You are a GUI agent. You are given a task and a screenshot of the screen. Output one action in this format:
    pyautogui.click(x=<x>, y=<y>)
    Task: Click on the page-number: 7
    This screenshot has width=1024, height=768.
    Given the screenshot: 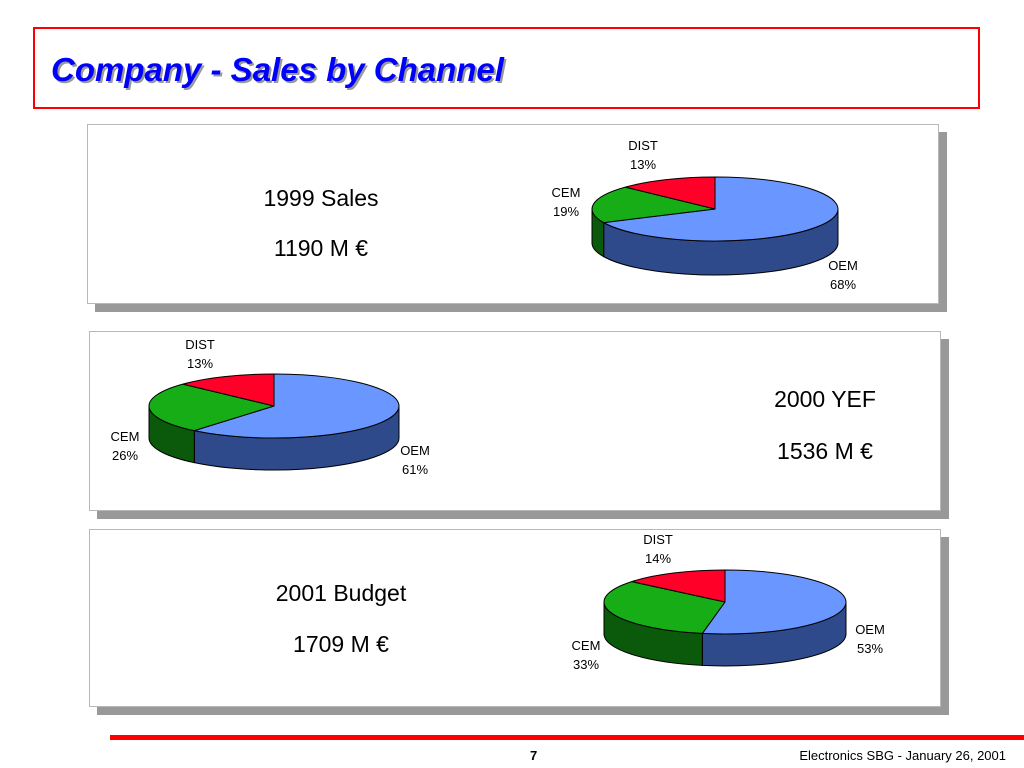 What is the action you would take?
    pyautogui.click(x=534, y=755)
    